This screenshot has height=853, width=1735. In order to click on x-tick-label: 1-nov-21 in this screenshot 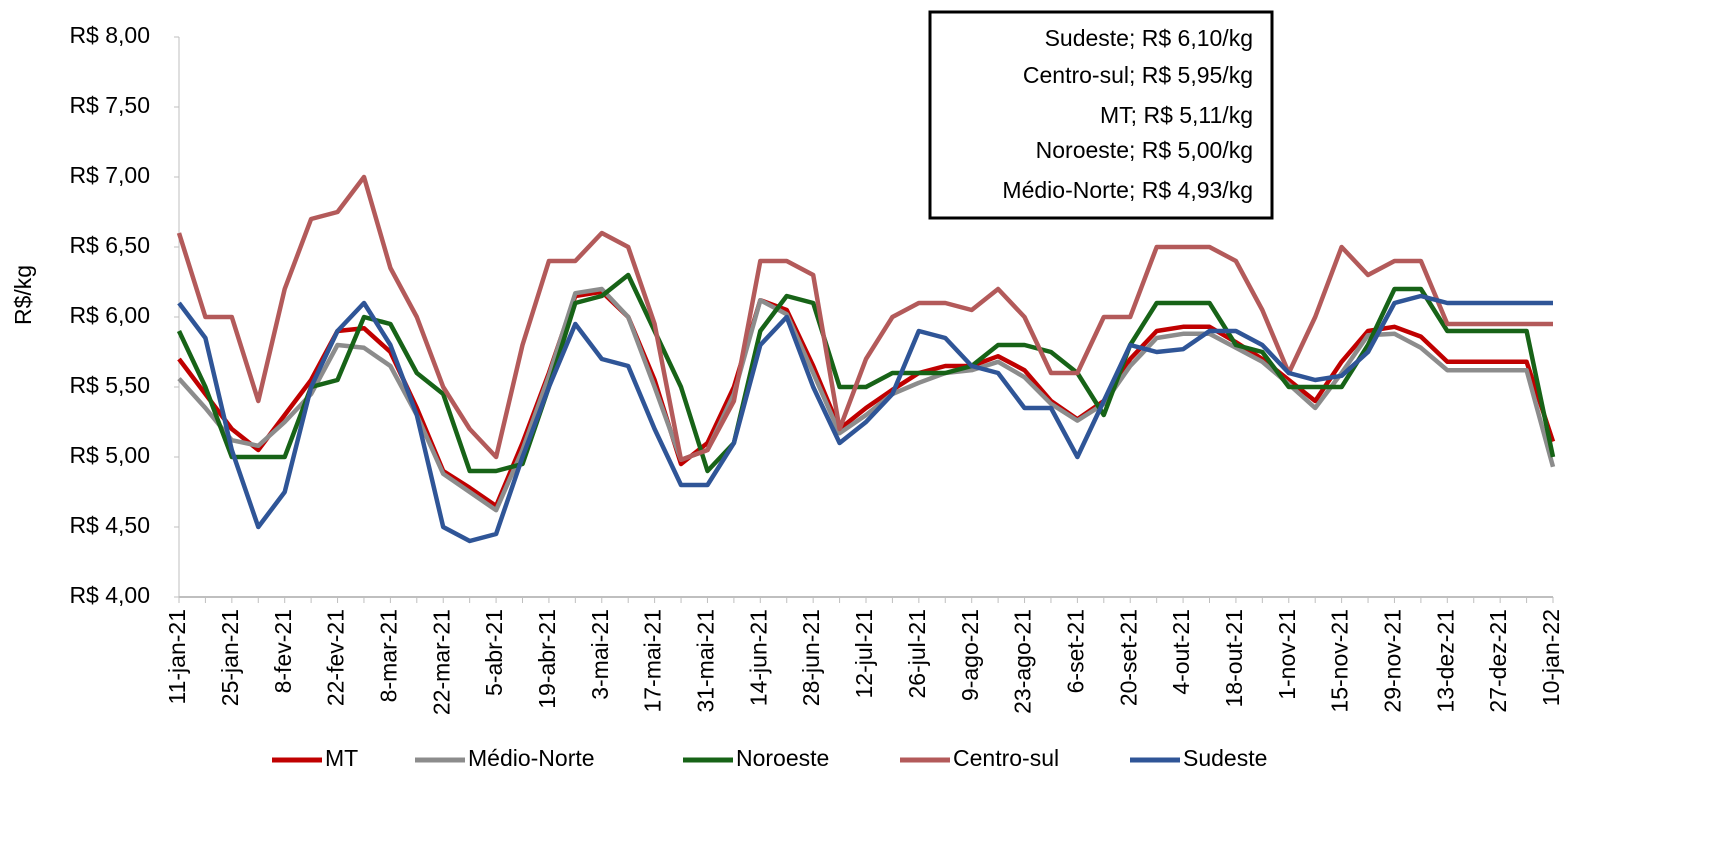, I will do `click(1287, 654)`.